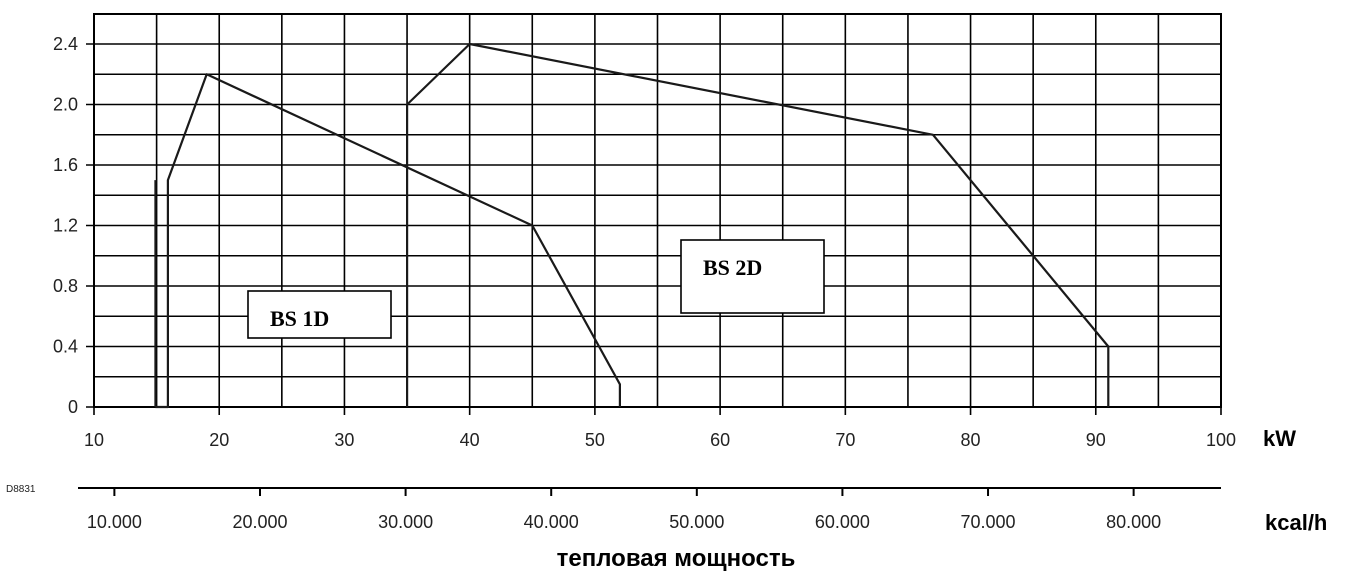  I want to click on x-tick-label: 60, so click(720, 440).